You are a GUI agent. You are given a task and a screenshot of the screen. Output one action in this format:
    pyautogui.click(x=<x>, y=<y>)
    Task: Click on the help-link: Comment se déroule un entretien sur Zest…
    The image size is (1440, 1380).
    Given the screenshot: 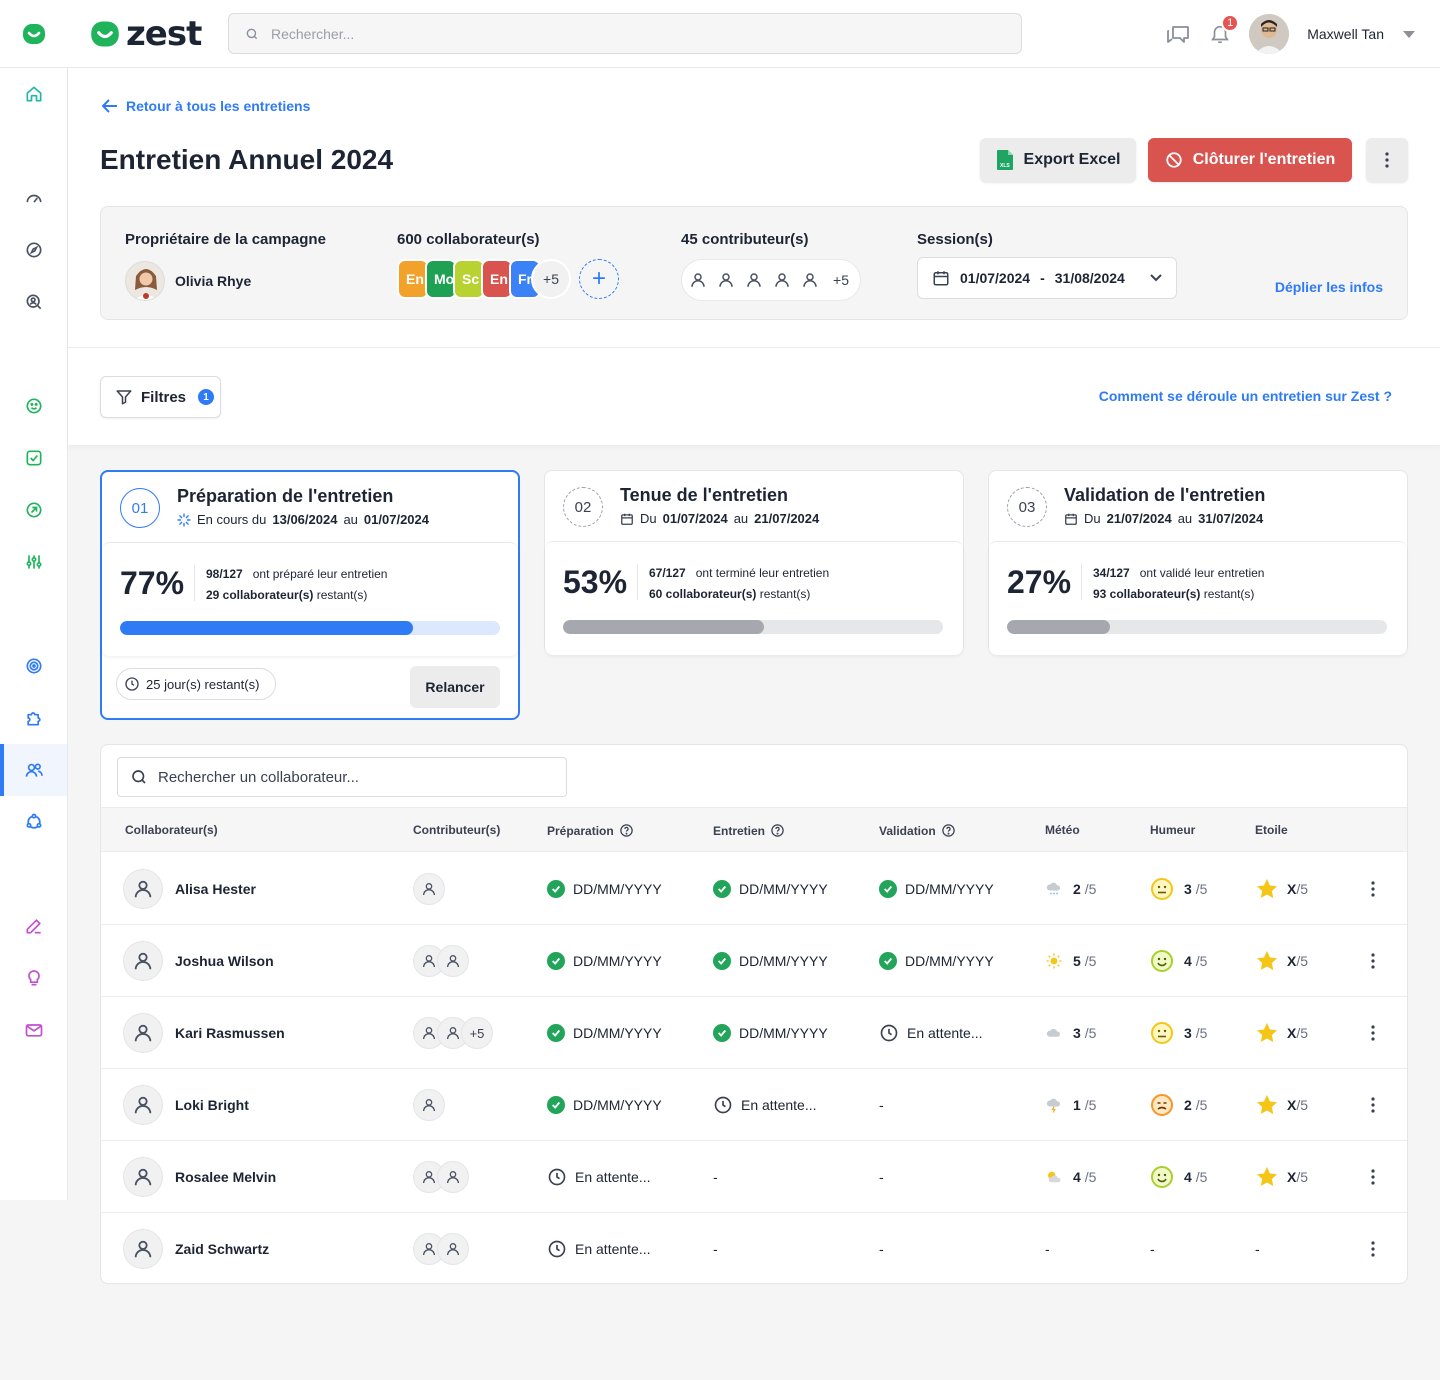 What is the action you would take?
    pyautogui.click(x=1245, y=396)
    